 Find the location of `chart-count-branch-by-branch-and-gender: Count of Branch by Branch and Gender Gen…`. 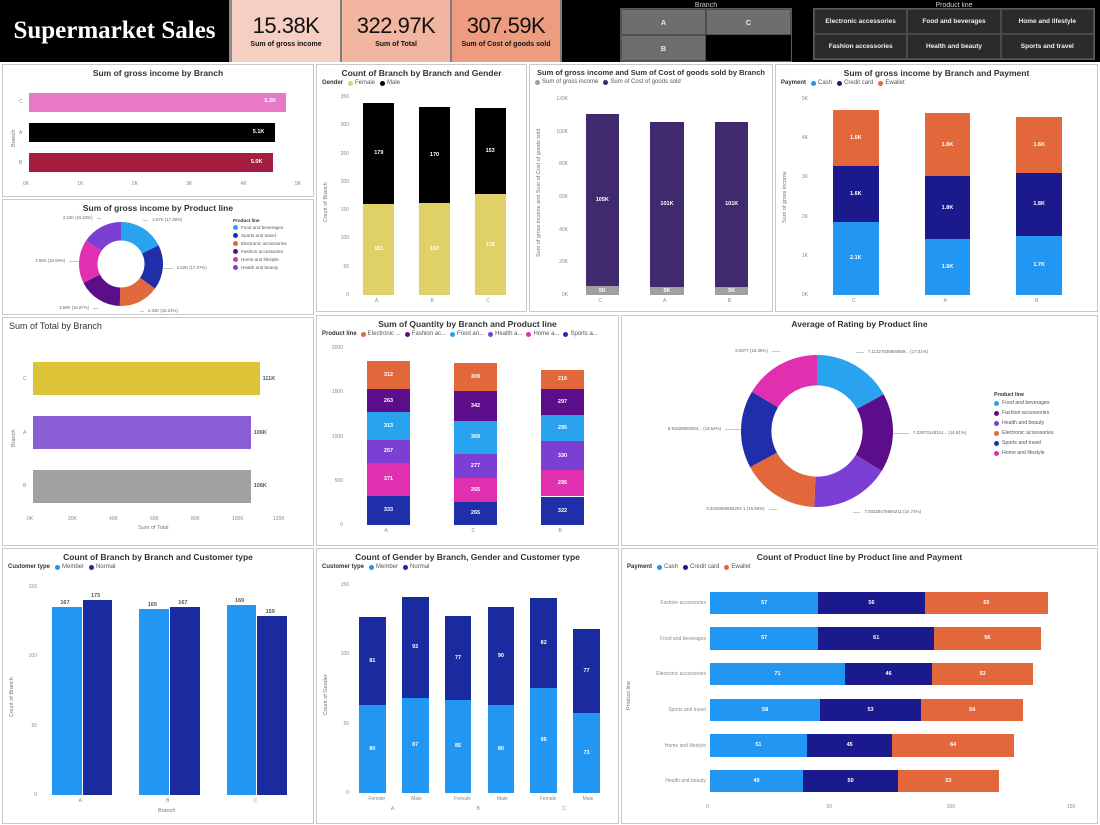

chart-count-branch-by-branch-and-gender: Count of Branch by Branch and Gender Gen… is located at coordinates (421, 188).